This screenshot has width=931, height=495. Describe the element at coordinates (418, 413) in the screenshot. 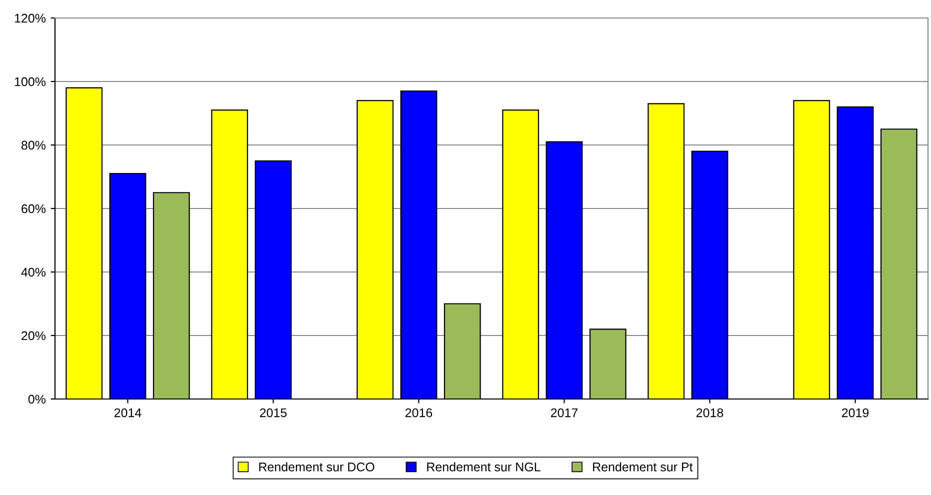

I see `x-tick-label: 2016` at that location.